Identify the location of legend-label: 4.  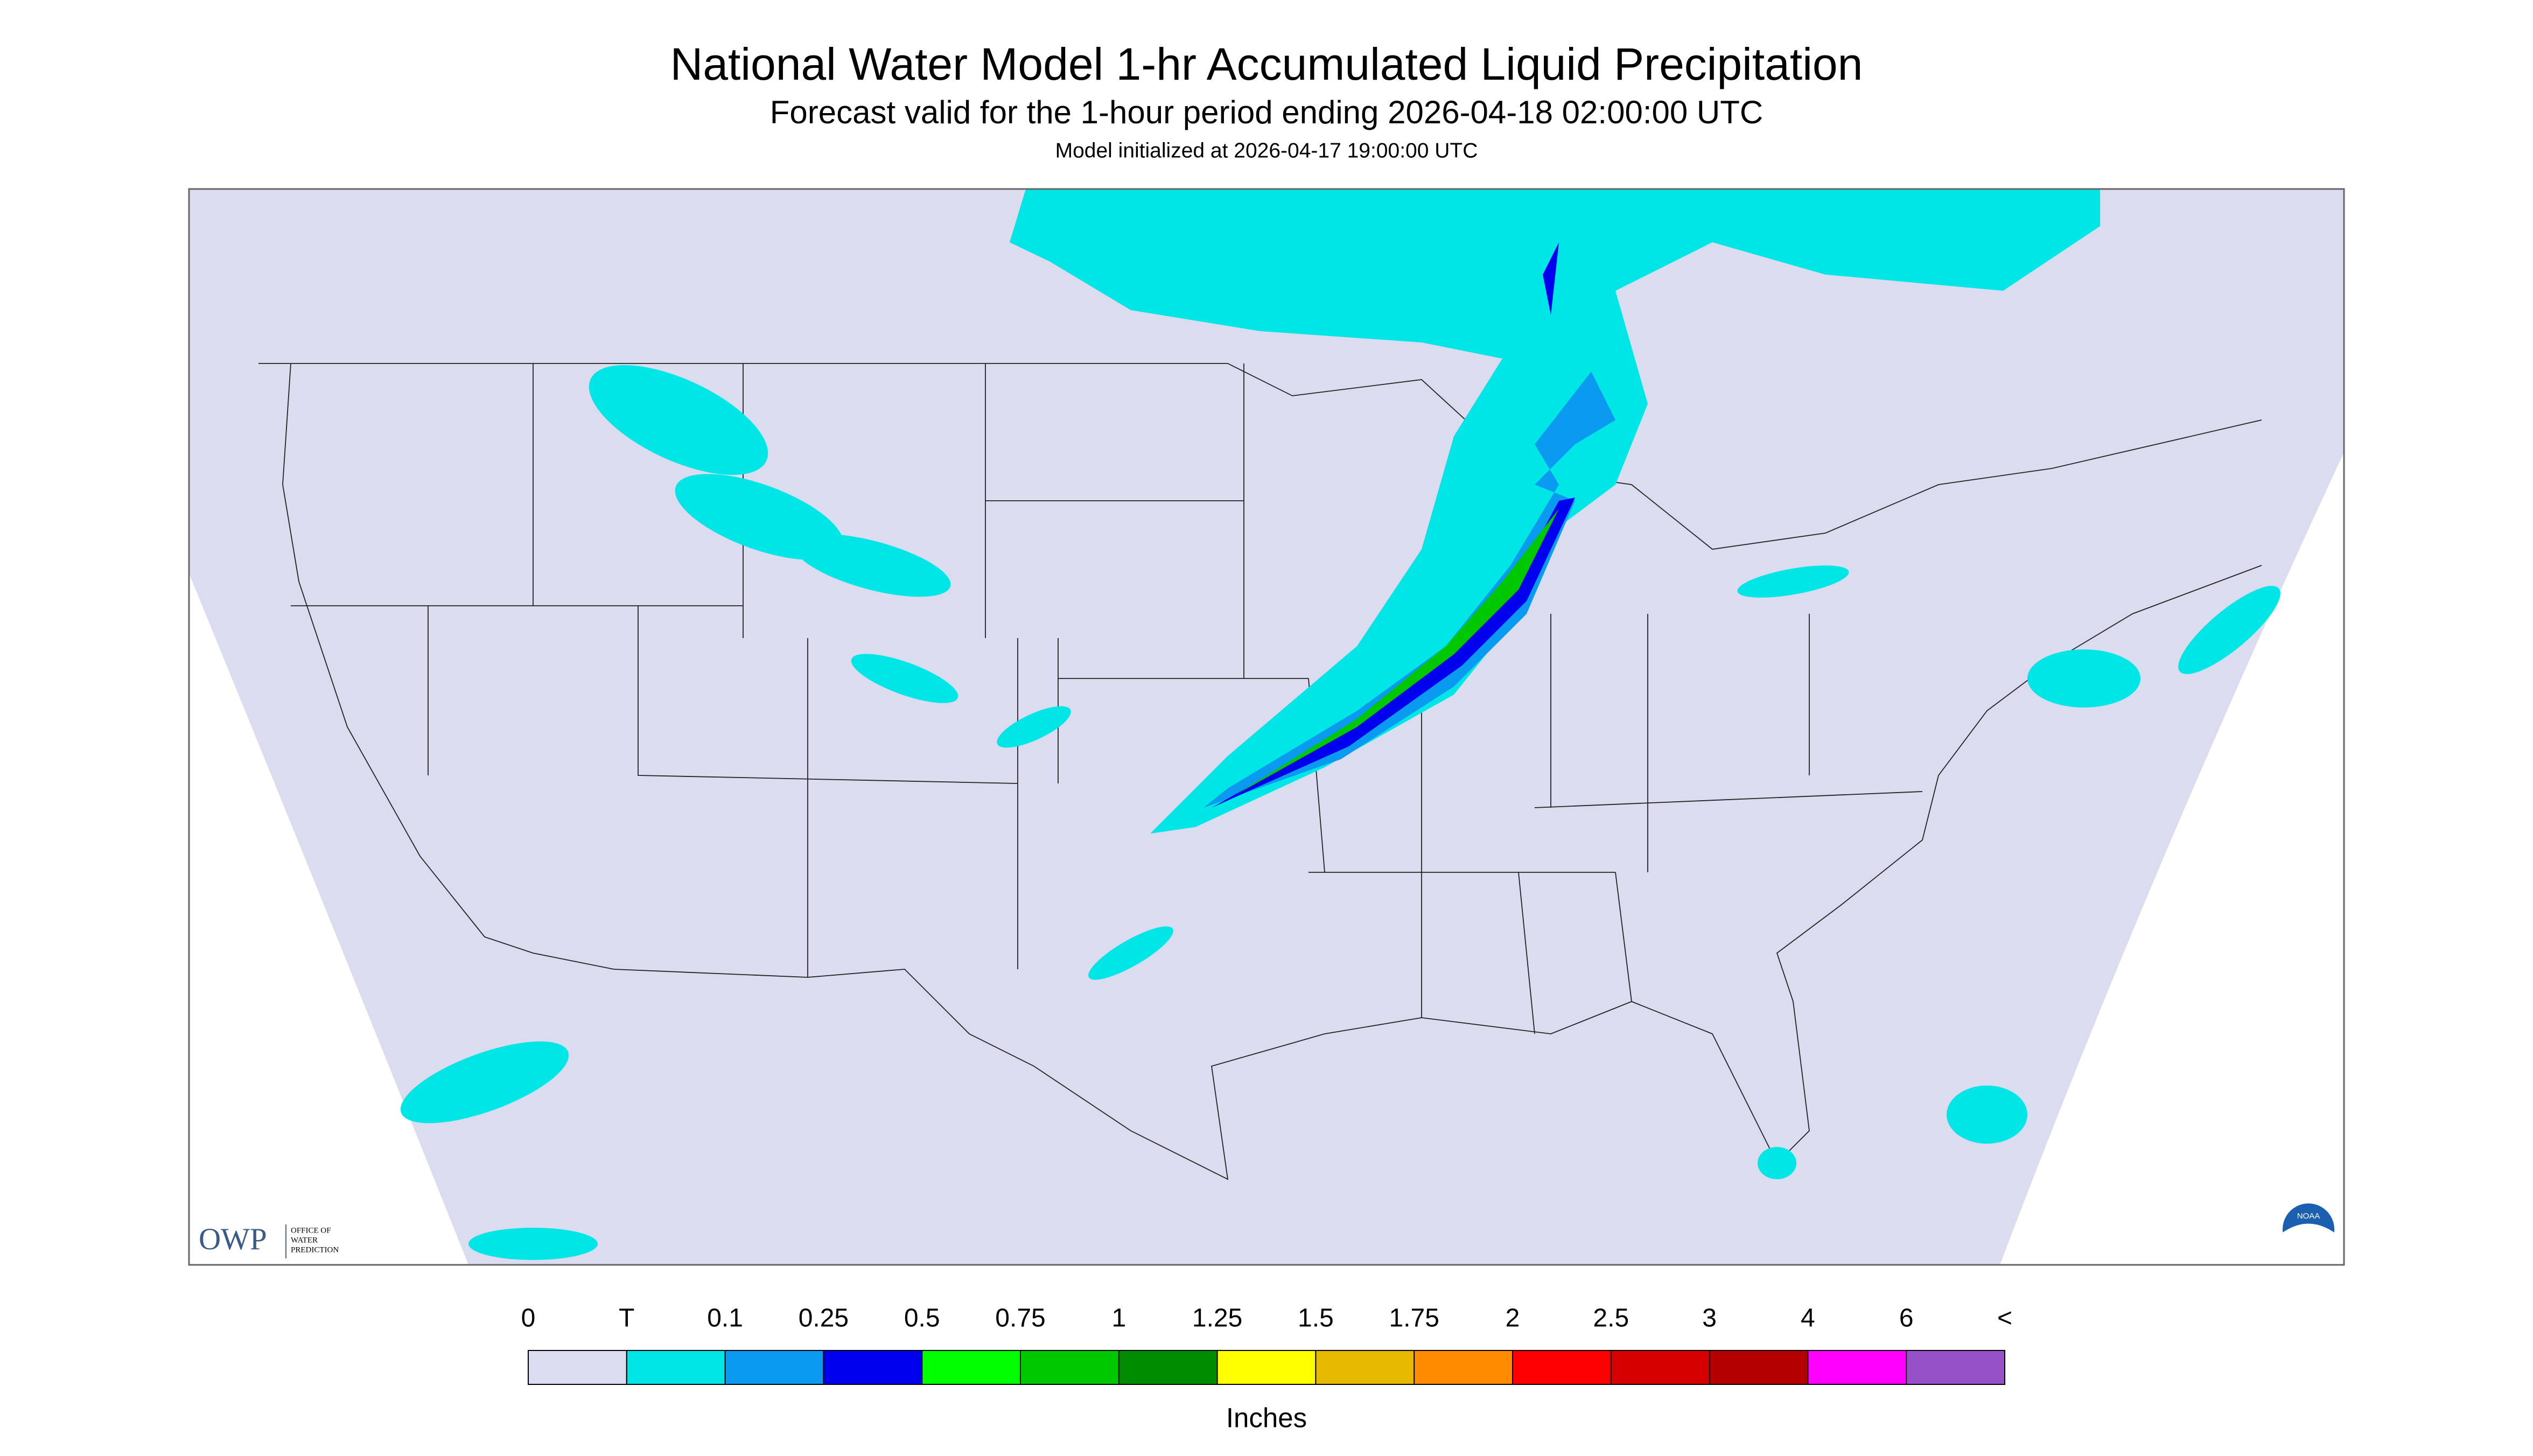
(1808, 1318).